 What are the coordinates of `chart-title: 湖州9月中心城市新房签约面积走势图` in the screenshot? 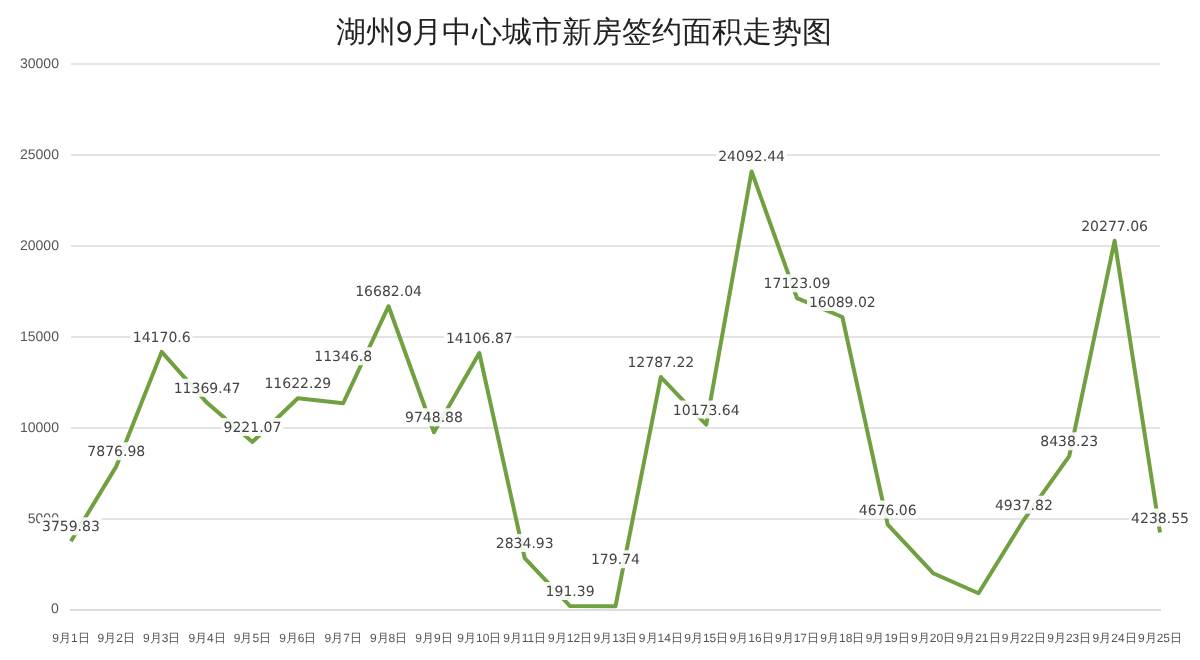 It's located at (584, 33).